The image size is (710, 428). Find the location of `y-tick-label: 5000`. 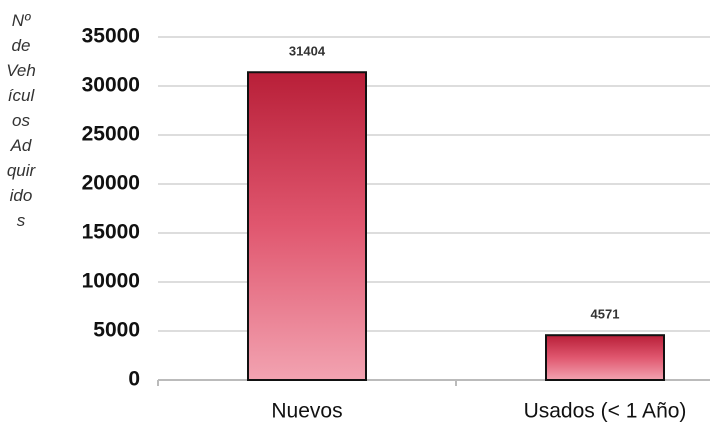

y-tick-label: 5000 is located at coordinates (116, 330).